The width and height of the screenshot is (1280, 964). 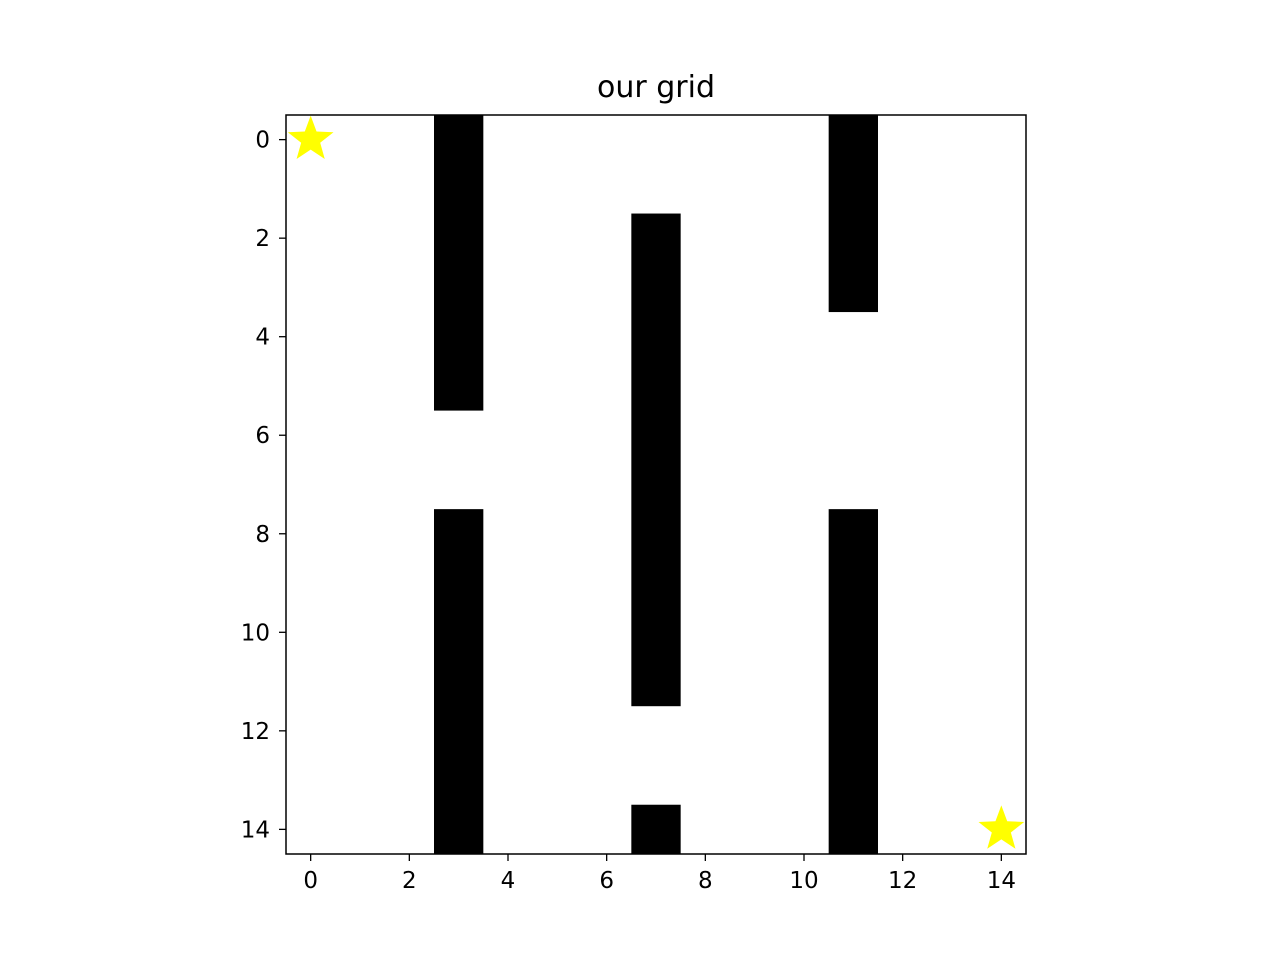 I want to click on x-axis: 0 2 4 6 8 10 12 14, so click(x=659, y=874).